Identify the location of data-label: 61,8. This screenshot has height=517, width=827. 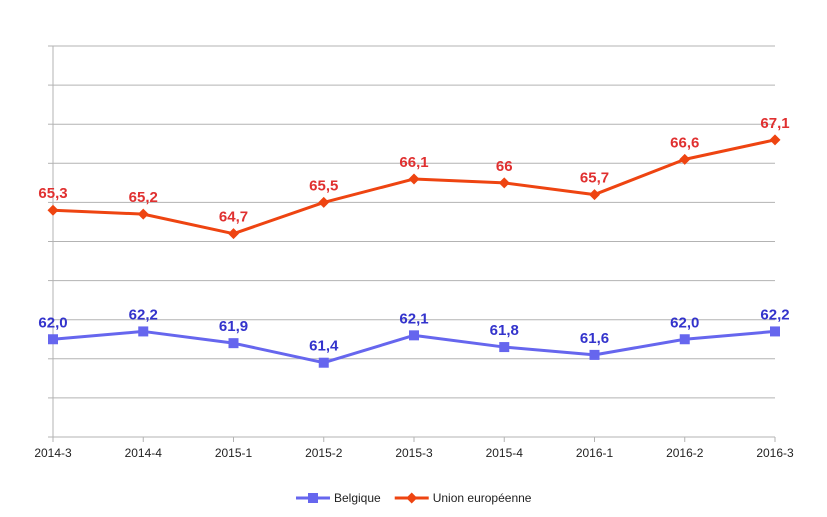
(504, 330).